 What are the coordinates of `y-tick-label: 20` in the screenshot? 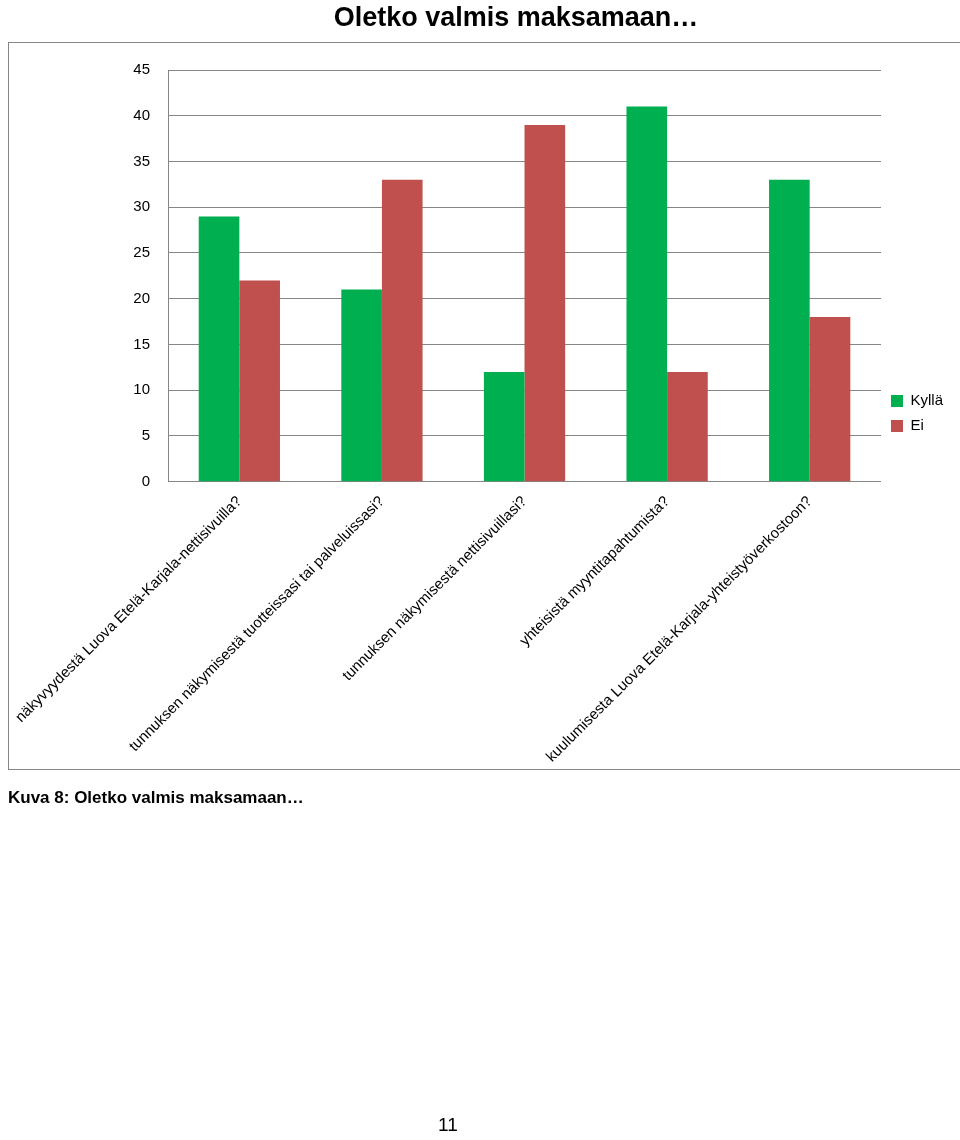 It's located at (142, 297).